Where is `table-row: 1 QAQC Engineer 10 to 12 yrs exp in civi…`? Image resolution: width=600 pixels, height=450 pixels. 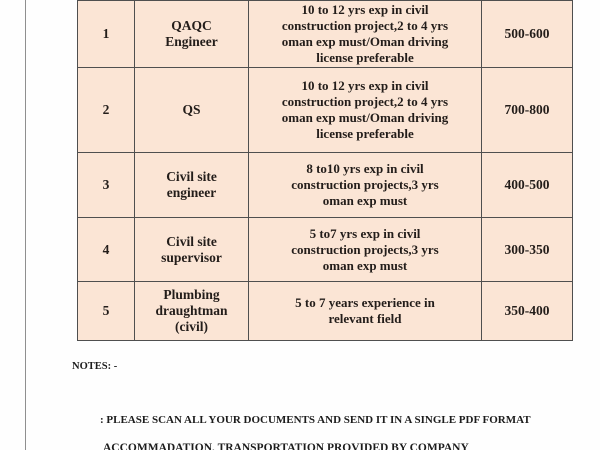 table-row: 1 QAQC Engineer 10 to 12 yrs exp in civi… is located at coordinates (325, 34).